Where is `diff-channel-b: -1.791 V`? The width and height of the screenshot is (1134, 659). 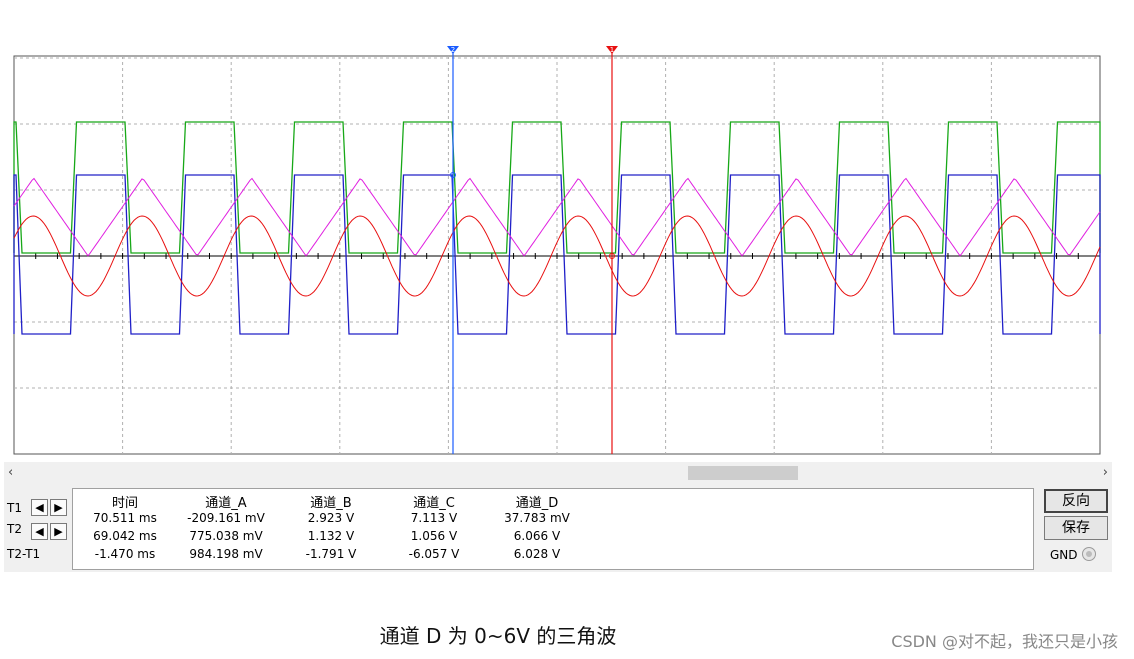
diff-channel-b: -1.791 V is located at coordinates (331, 554).